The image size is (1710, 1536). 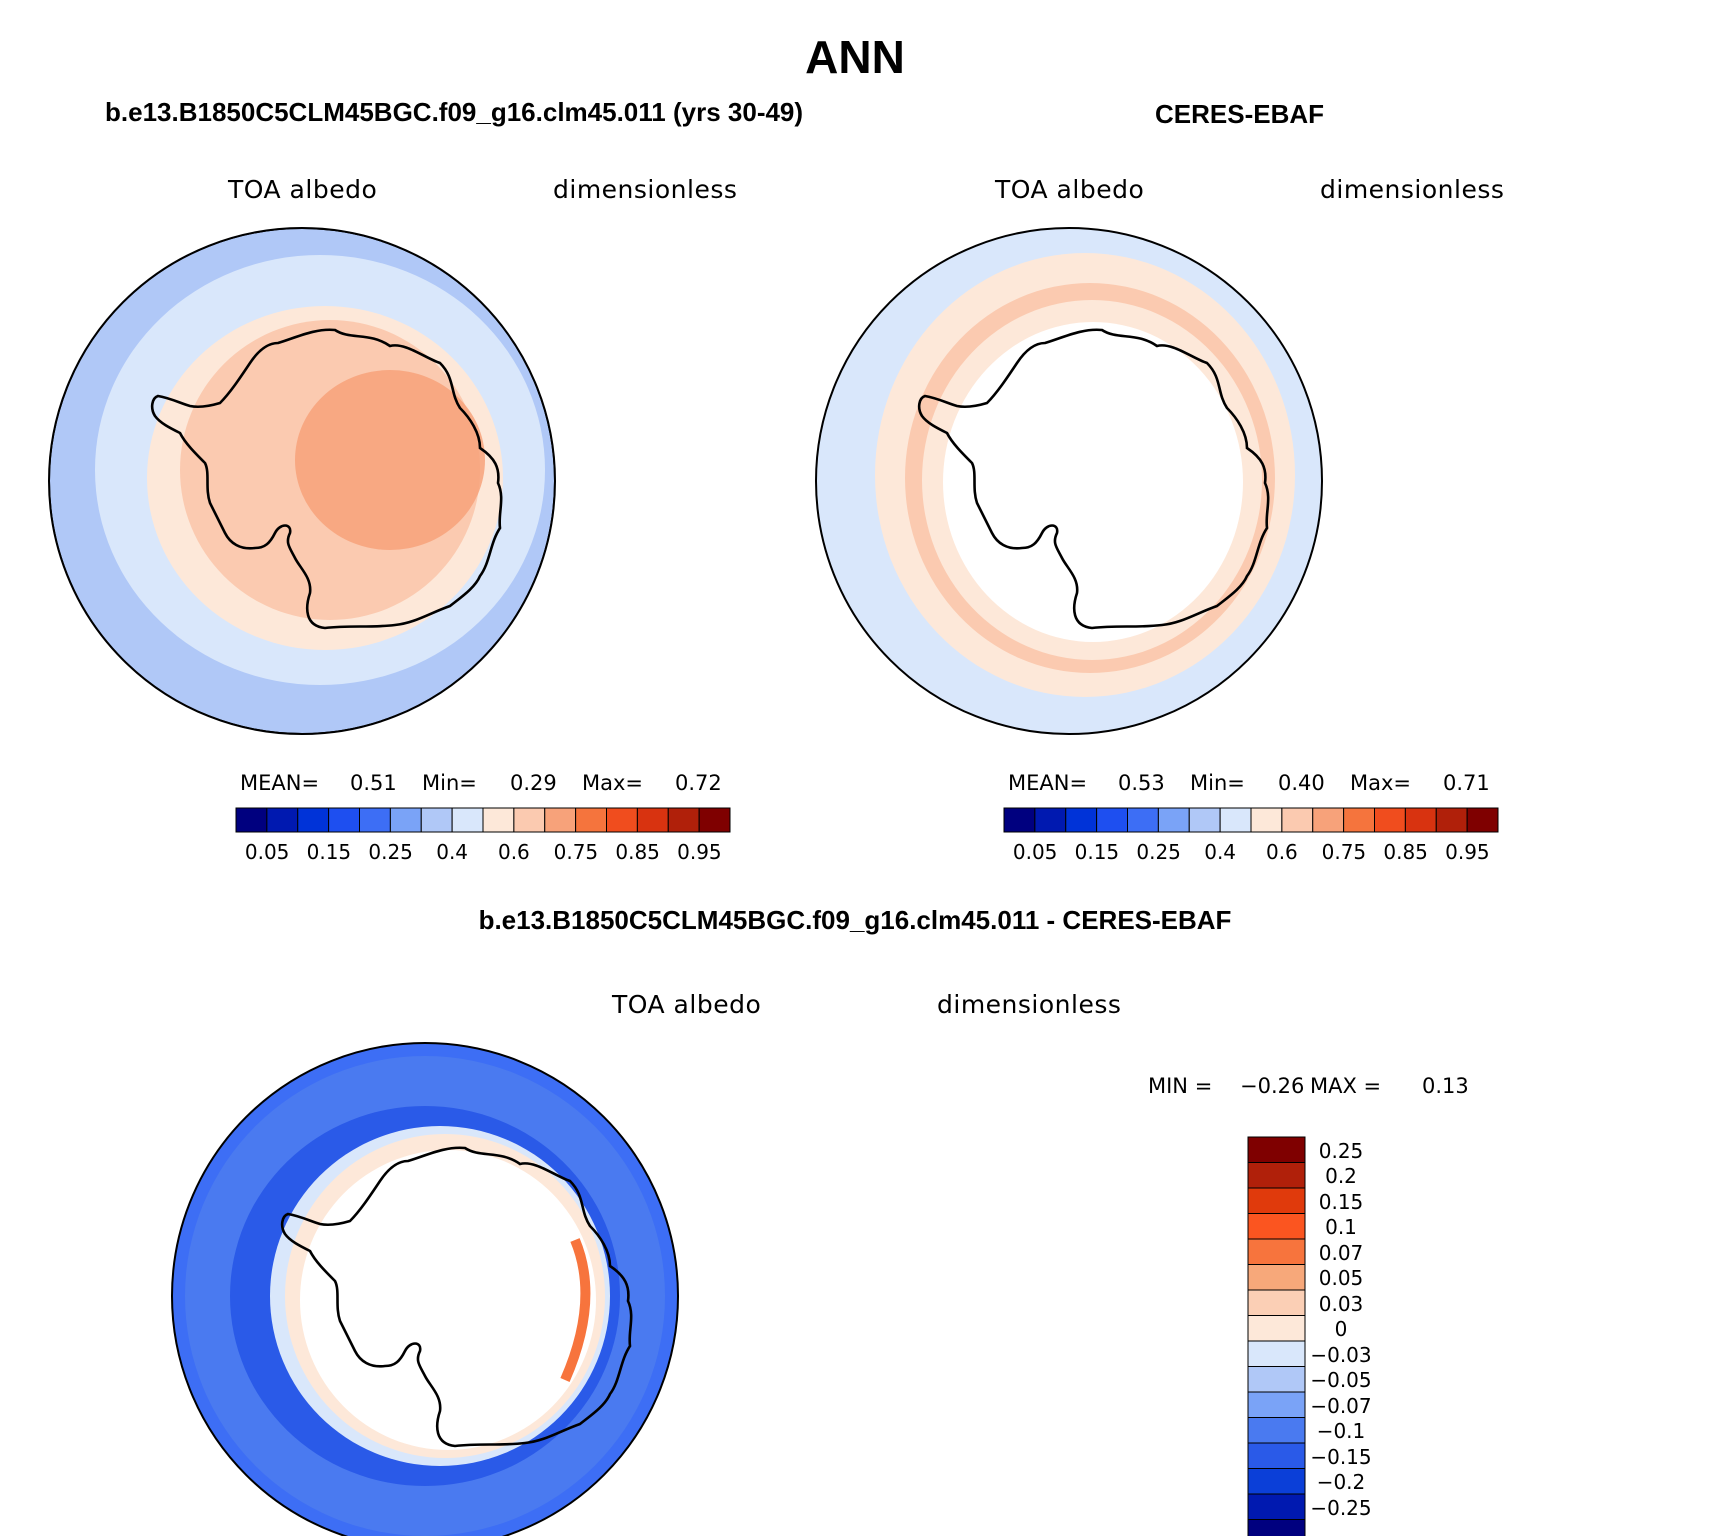 I want to click on obs-max-value: 0.71, so click(x=1466, y=783).